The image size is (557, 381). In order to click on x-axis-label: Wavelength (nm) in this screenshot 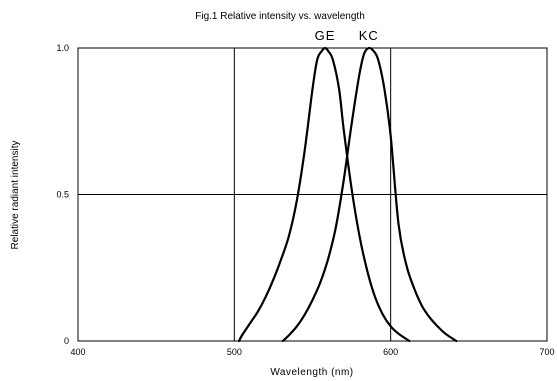, I will do `click(311, 372)`.